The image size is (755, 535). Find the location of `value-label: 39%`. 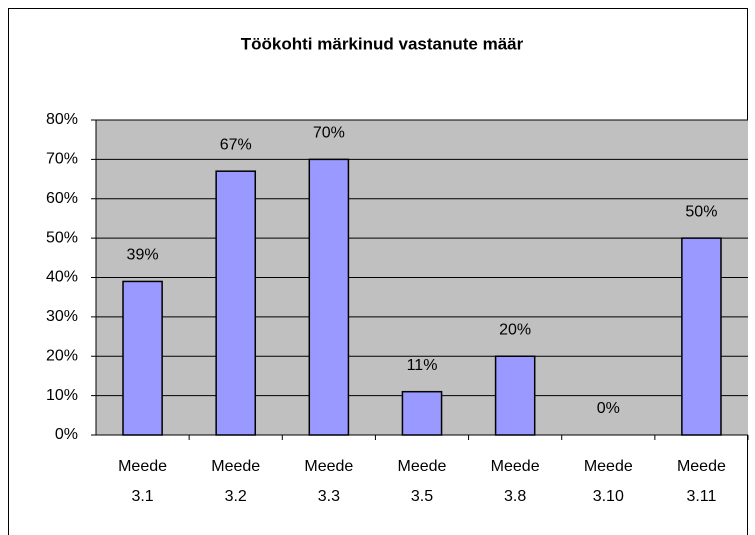

value-label: 39% is located at coordinates (143, 255).